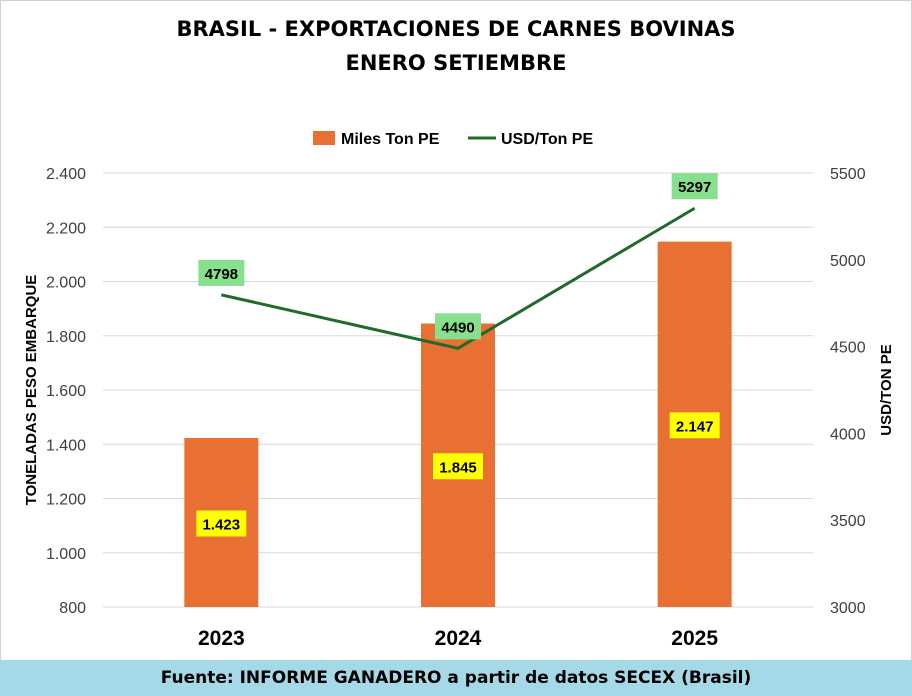 The width and height of the screenshot is (912, 696). Describe the element at coordinates (66, 554) in the screenshot. I see `y-tick-label: 1.000` at that location.